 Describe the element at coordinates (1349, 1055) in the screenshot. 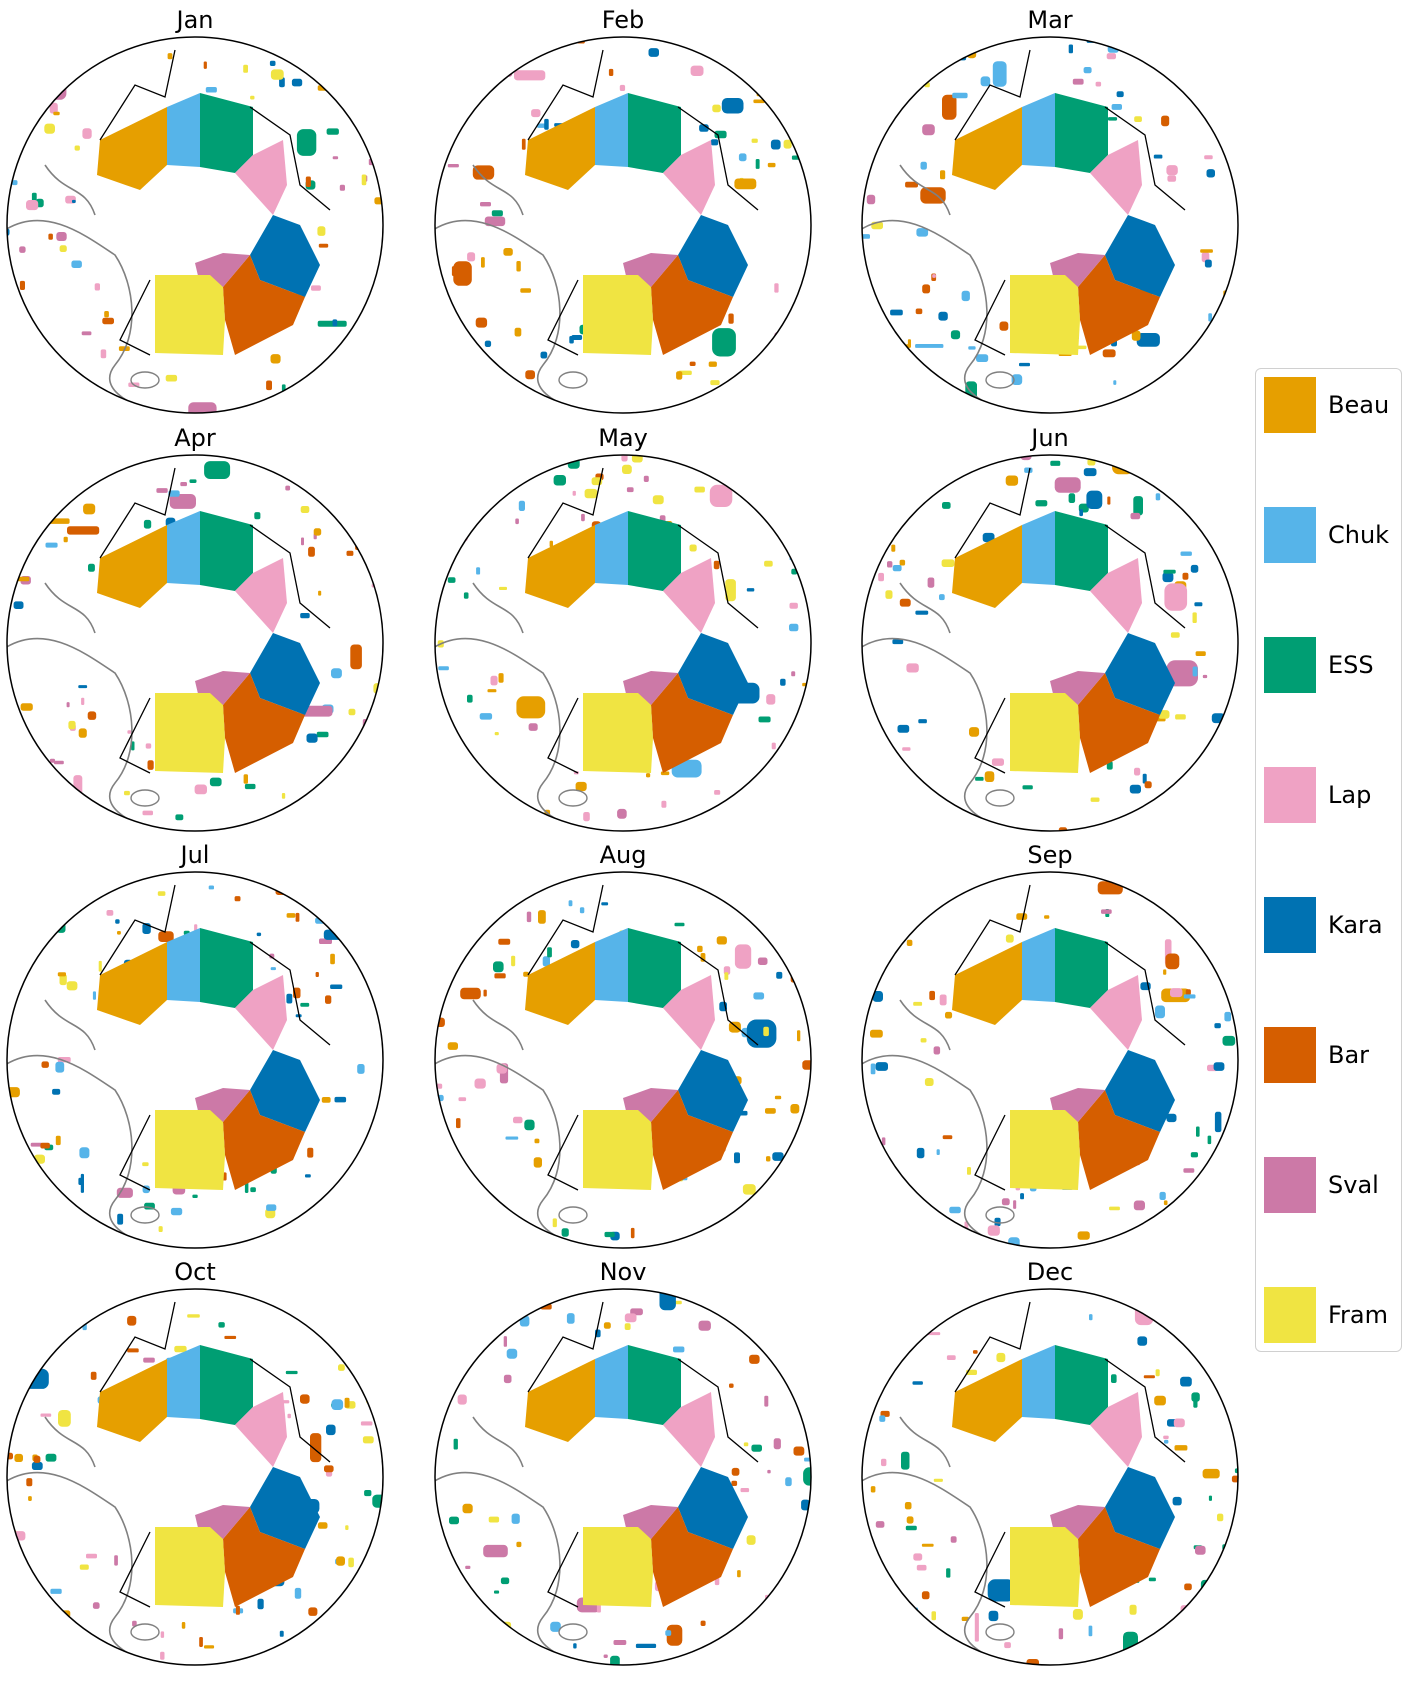

I see `legend-label-bar: Bar` at that location.